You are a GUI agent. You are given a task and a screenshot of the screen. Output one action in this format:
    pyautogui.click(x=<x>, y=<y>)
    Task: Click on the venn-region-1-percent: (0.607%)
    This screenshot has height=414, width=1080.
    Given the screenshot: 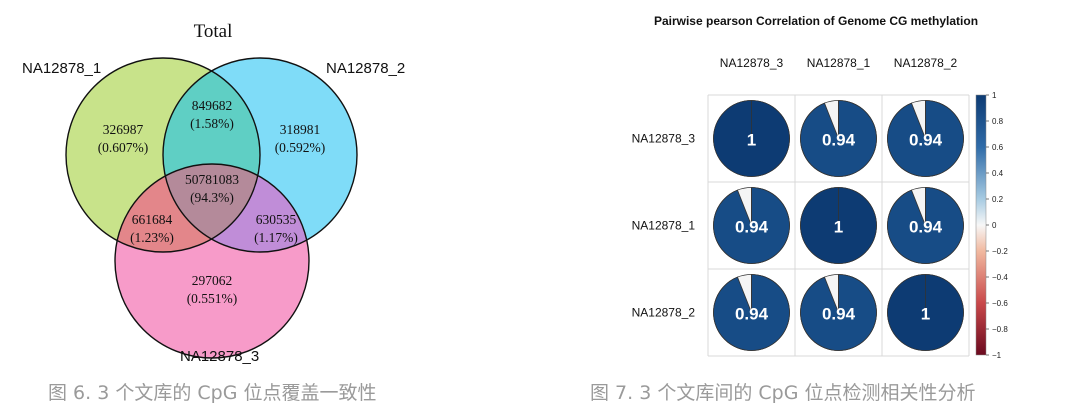 What is the action you would take?
    pyautogui.click(x=123, y=147)
    